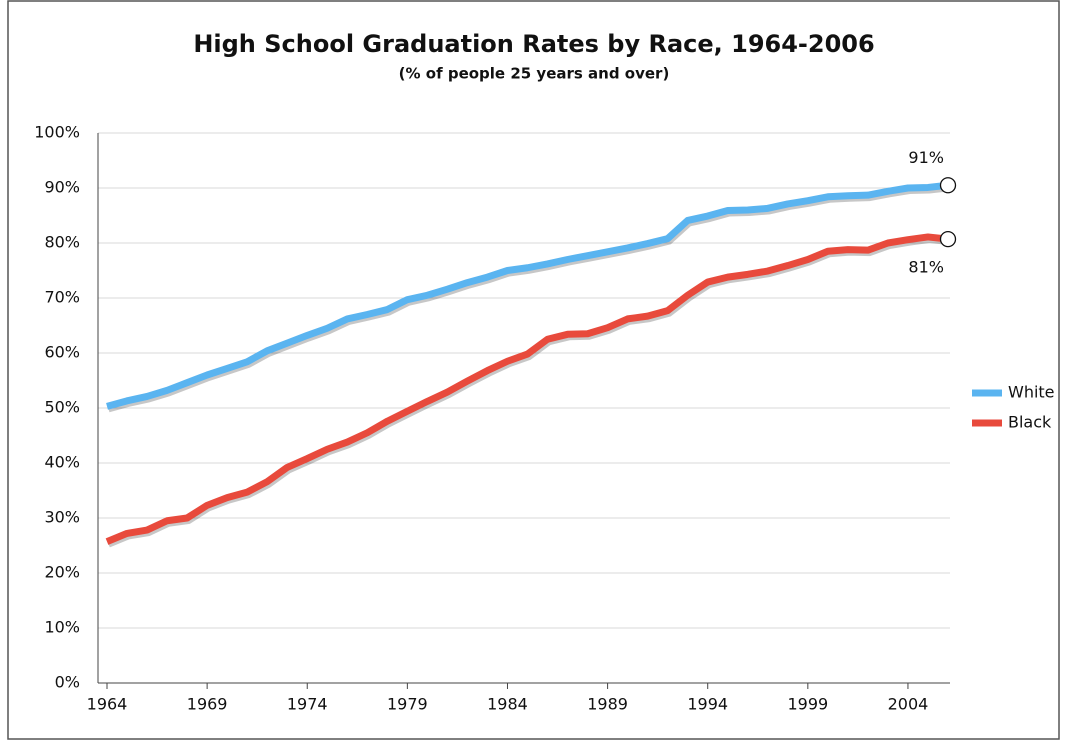  What do you see at coordinates (62, 187) in the screenshot?
I see `y-tick-label: 90%` at bounding box center [62, 187].